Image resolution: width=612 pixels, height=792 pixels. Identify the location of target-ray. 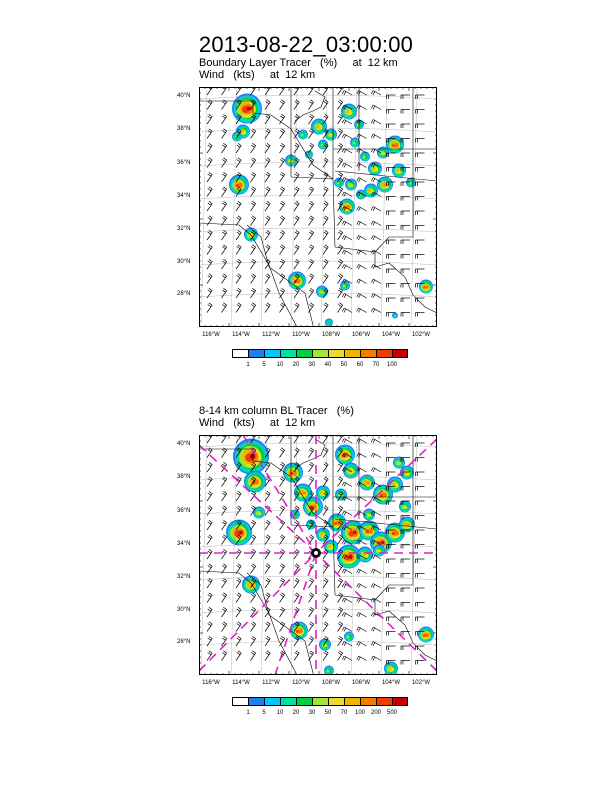
(258, 499).